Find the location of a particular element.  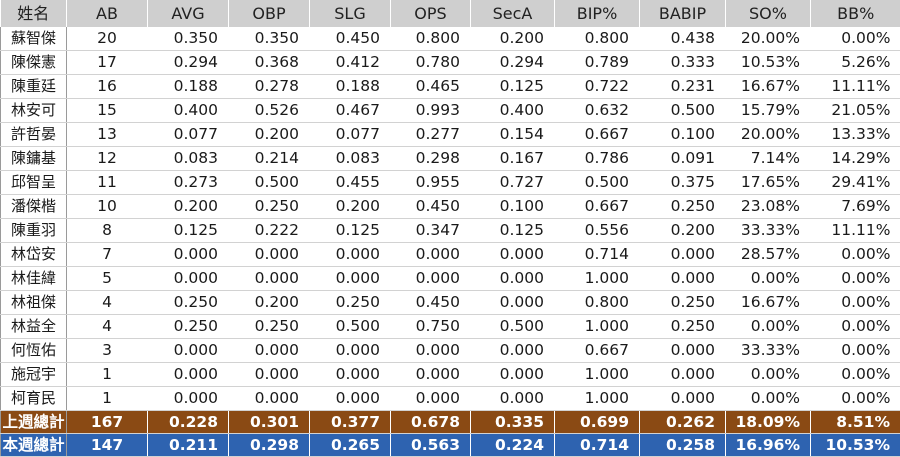

total-cell-babip: 0.262 is located at coordinates (683, 422).